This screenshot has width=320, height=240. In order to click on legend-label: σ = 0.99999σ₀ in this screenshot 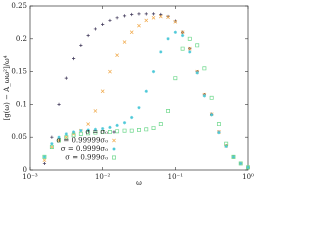, I will do `click(82, 141)`.